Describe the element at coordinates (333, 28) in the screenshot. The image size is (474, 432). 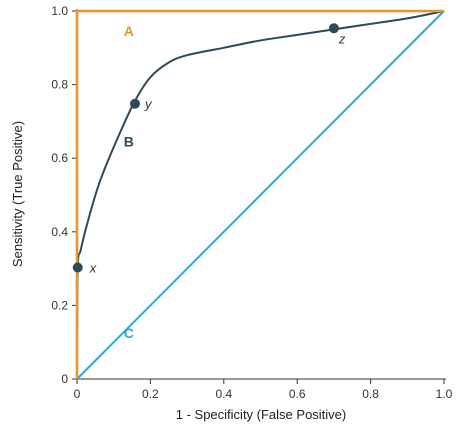
I see `data-point-z` at that location.